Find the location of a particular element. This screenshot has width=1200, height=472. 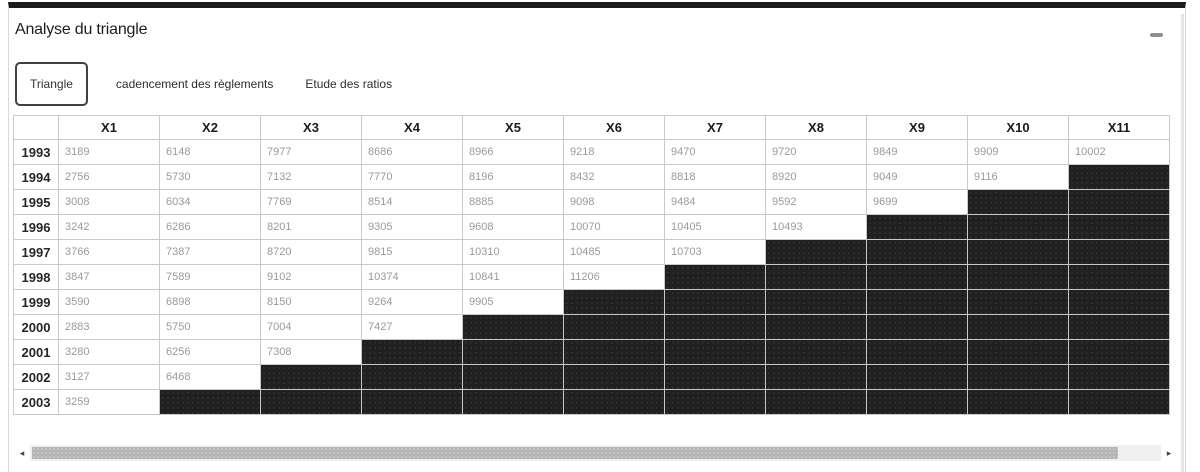

triangle-value-cell: 7769 is located at coordinates (311, 202).